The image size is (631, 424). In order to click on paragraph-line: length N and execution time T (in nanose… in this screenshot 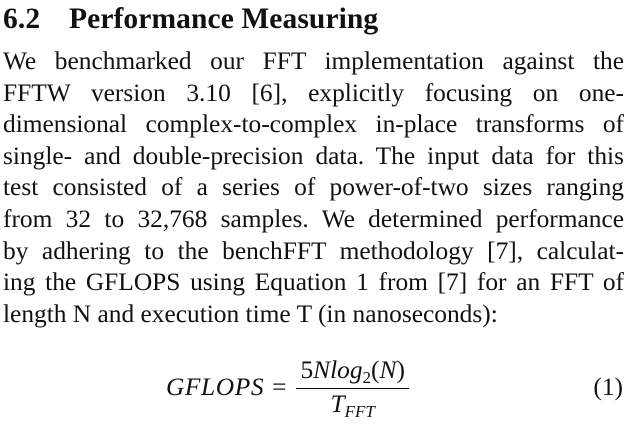, I will do `click(250, 313)`.